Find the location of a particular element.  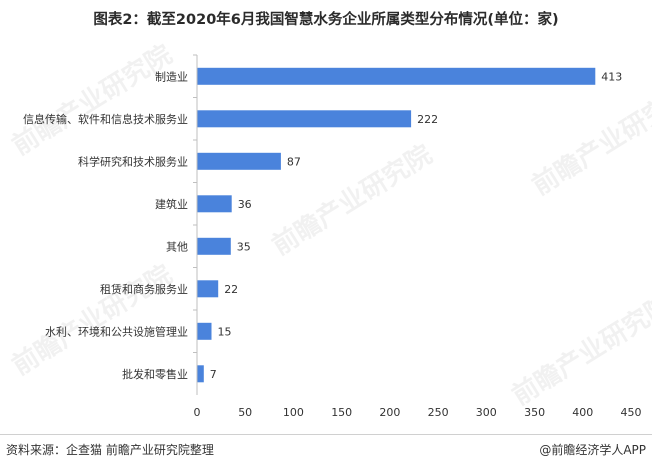

x-tick-label: 400 is located at coordinates (582, 412).